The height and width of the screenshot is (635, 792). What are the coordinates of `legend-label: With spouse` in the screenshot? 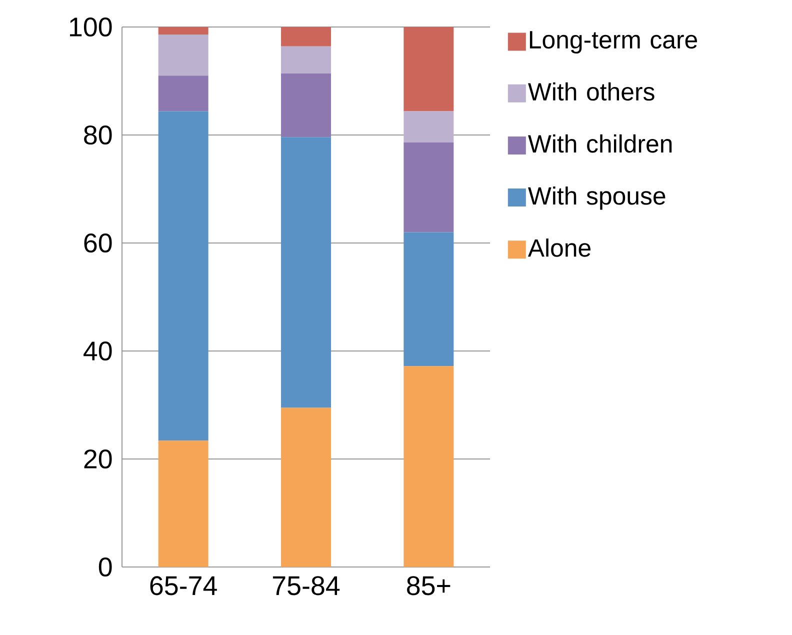 It's located at (597, 198).